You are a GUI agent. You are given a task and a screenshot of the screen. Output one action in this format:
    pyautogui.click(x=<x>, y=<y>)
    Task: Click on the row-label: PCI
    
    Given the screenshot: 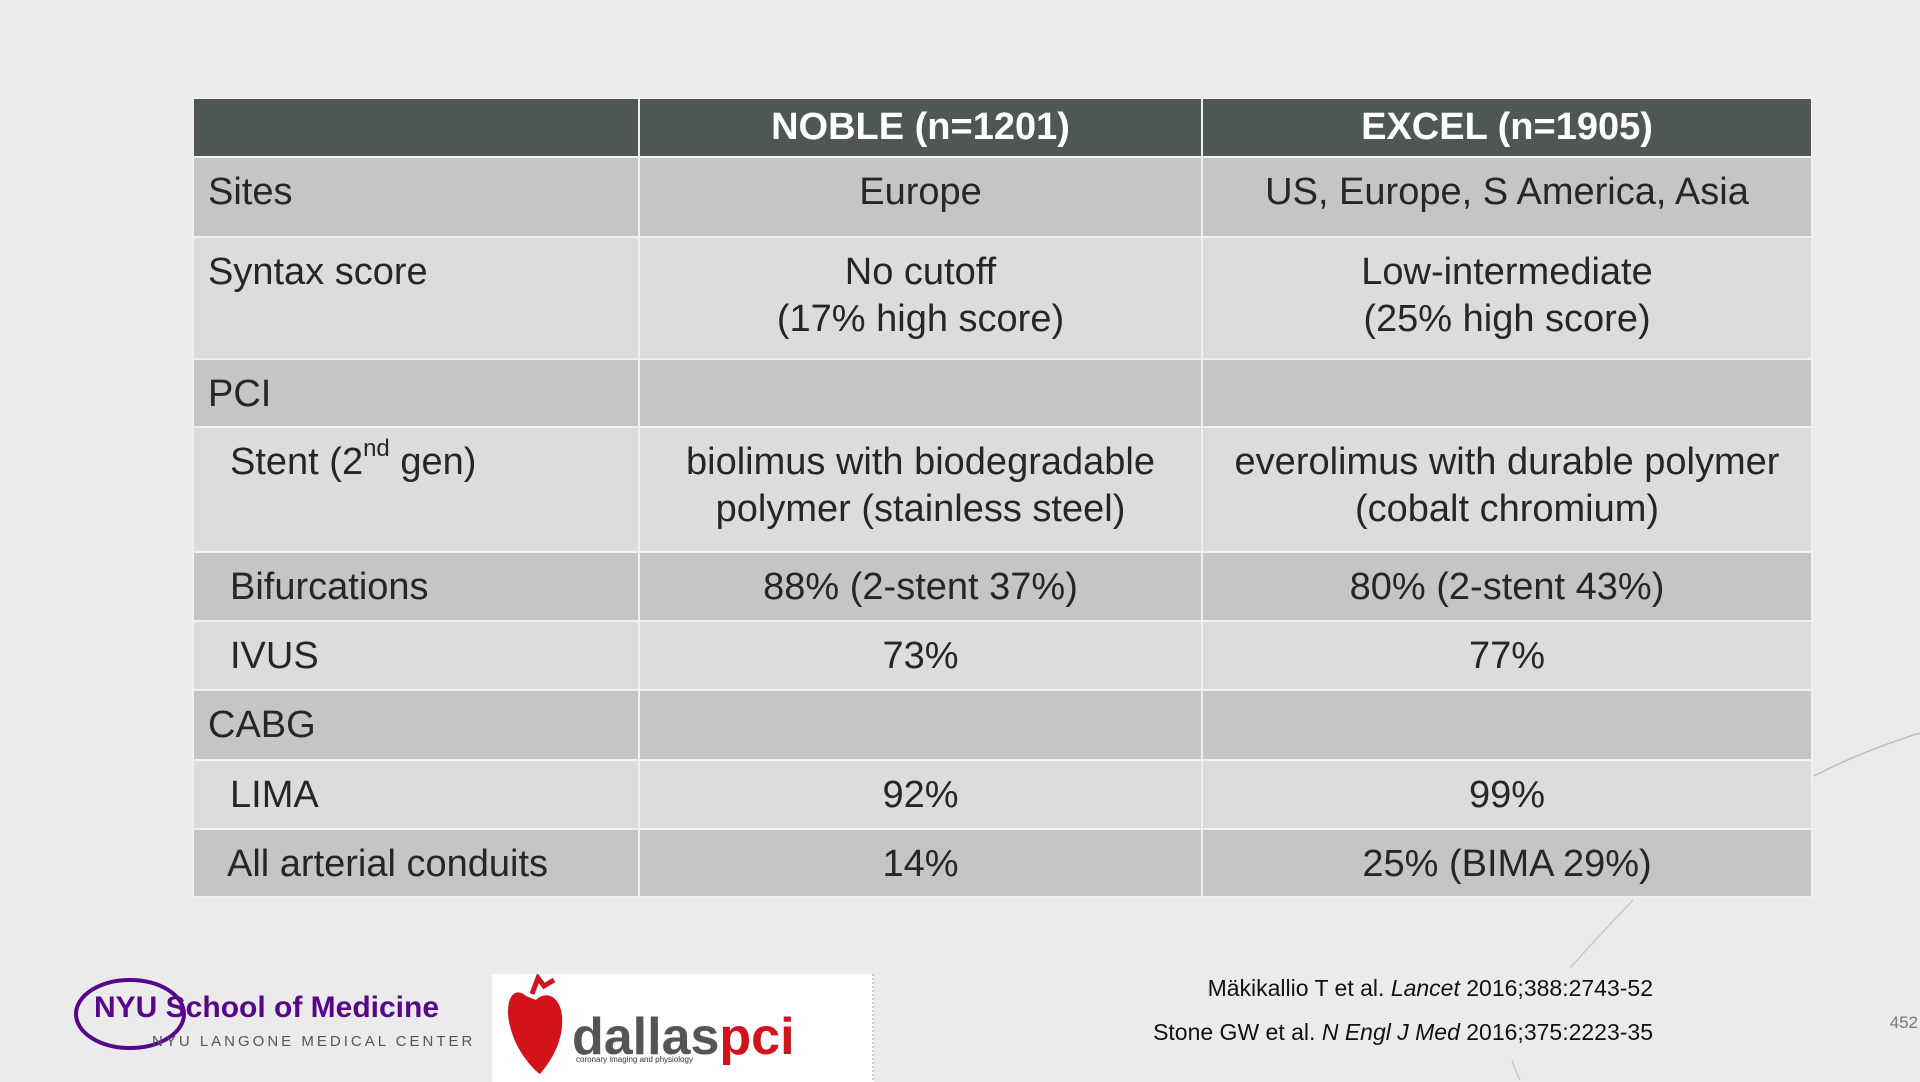 What is the action you would take?
    pyautogui.click(x=416, y=393)
    